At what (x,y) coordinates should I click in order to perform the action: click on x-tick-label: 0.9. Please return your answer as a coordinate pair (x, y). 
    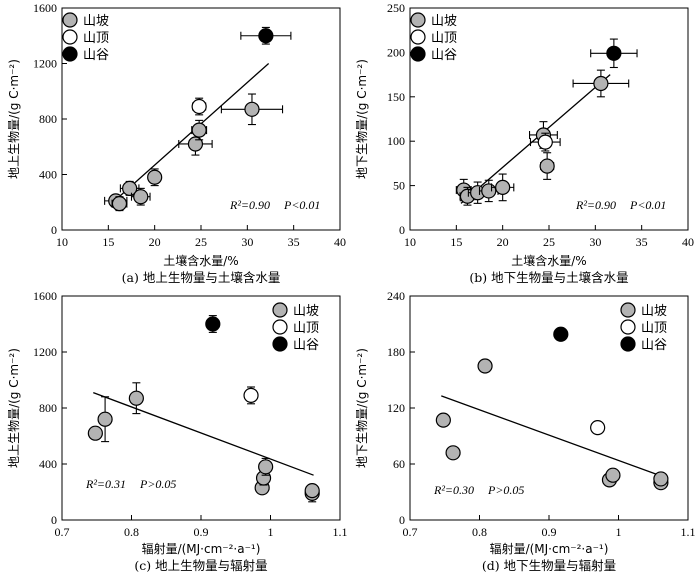
    Looking at the image, I should click on (201, 532).